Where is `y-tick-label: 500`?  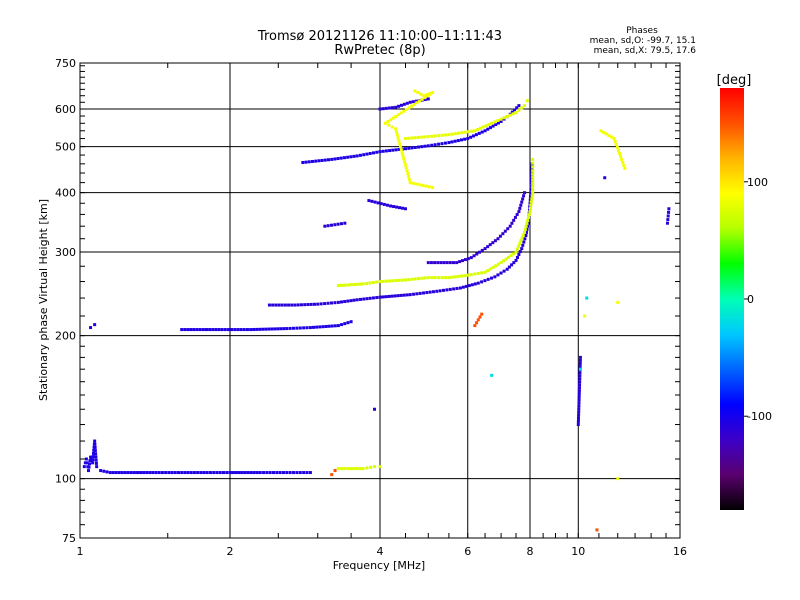 y-tick-label: 500 is located at coordinates (65, 147).